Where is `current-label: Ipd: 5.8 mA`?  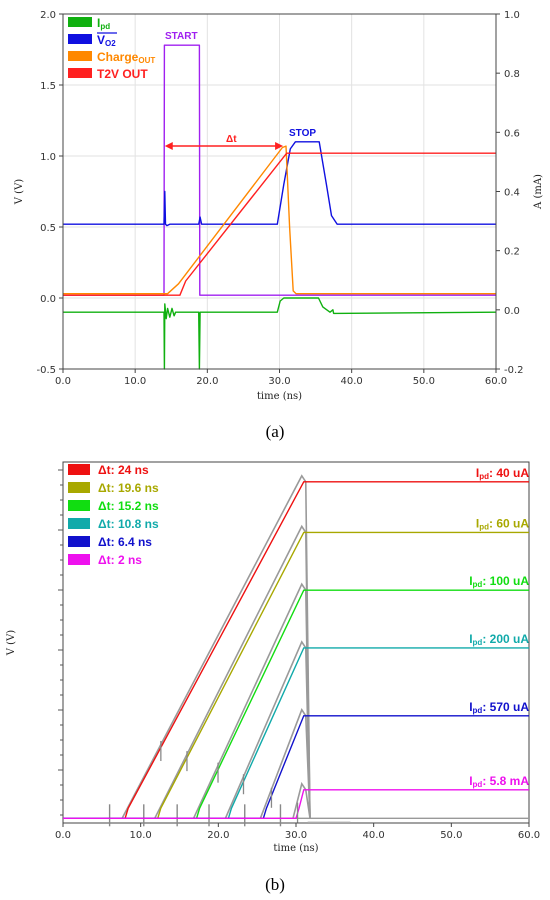
current-label: Ipd: 5.8 mA is located at coordinates (499, 781).